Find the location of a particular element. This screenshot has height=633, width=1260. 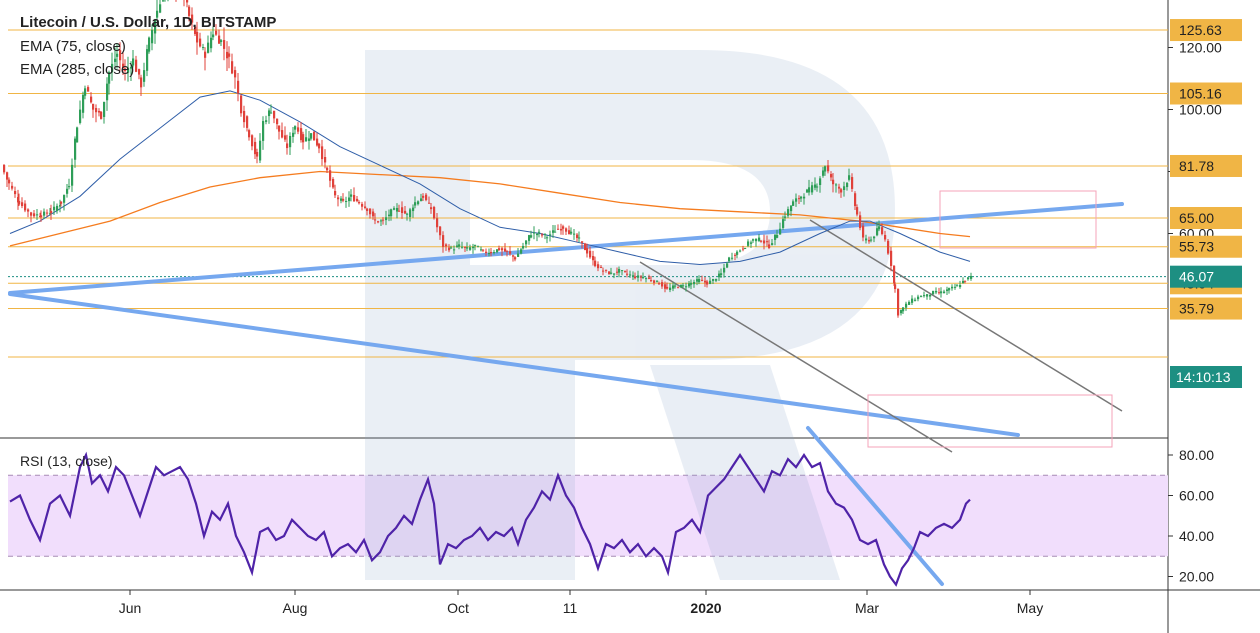

time-tick-label: Jun is located at coordinates (130, 608).